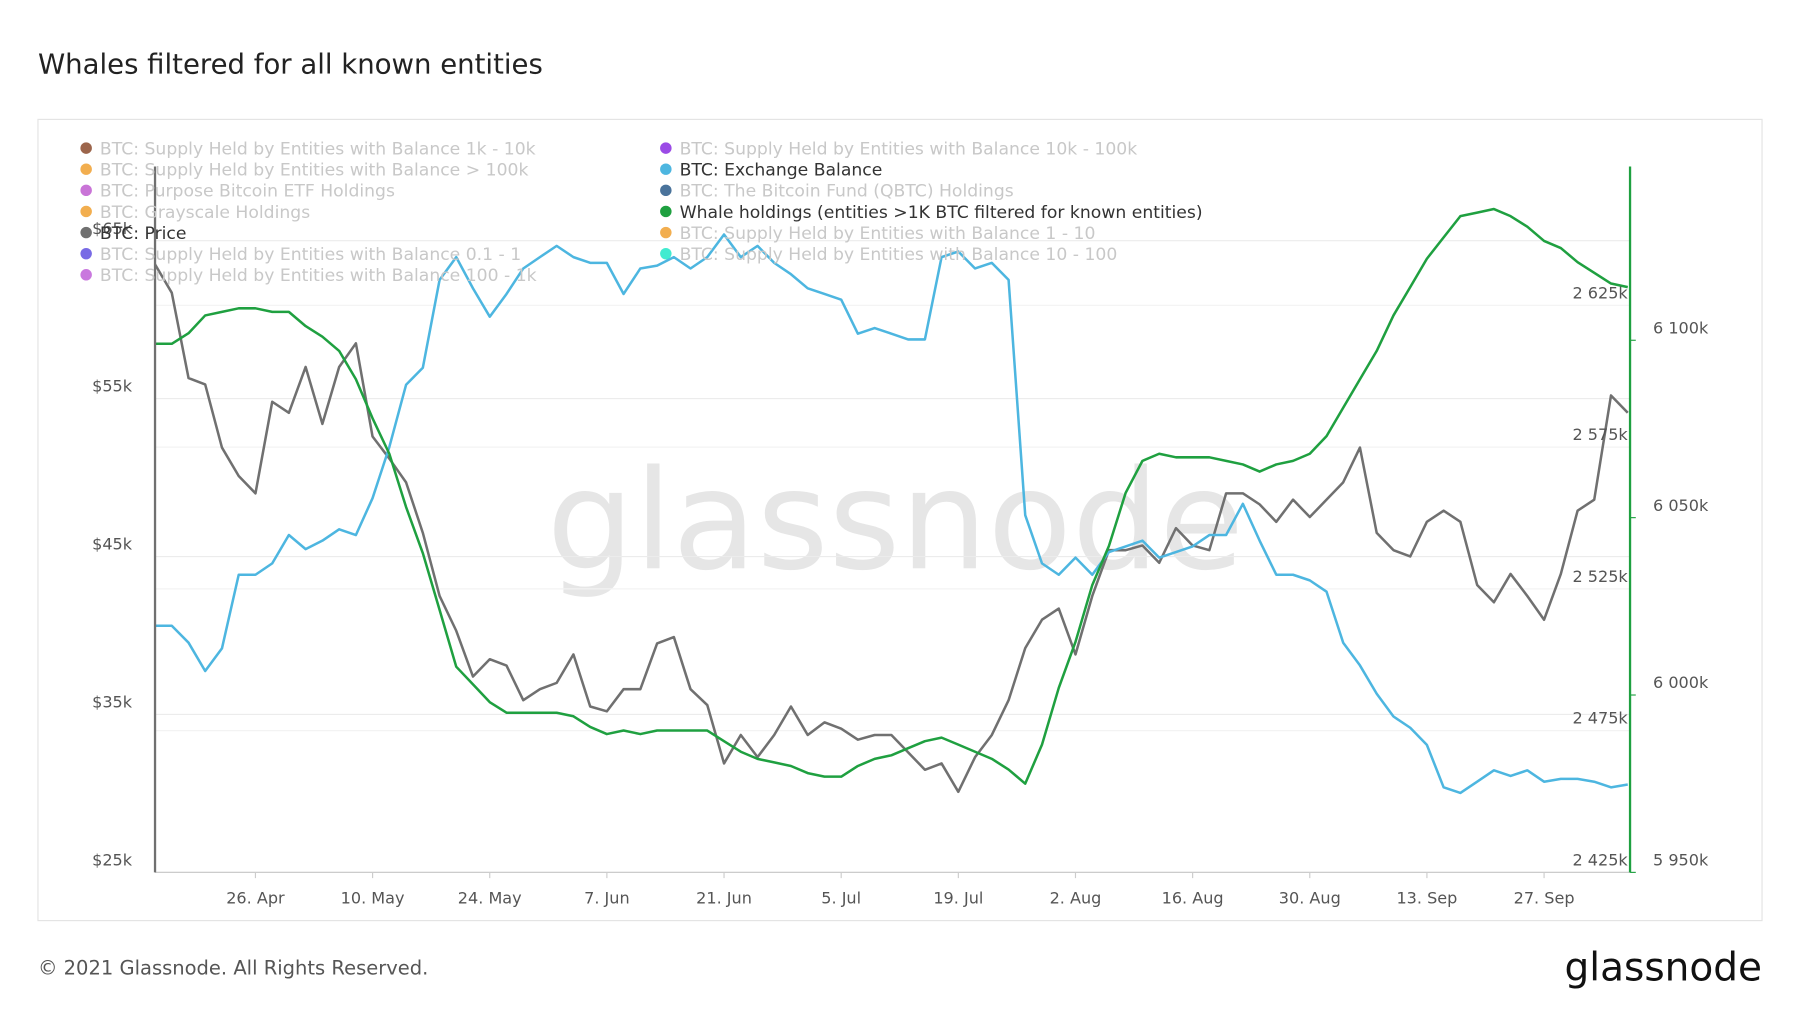 Image resolution: width=1800 pixels, height=1013 pixels. What do you see at coordinates (112, 859) in the screenshot?
I see `y-tick-label: $25k` at bounding box center [112, 859].